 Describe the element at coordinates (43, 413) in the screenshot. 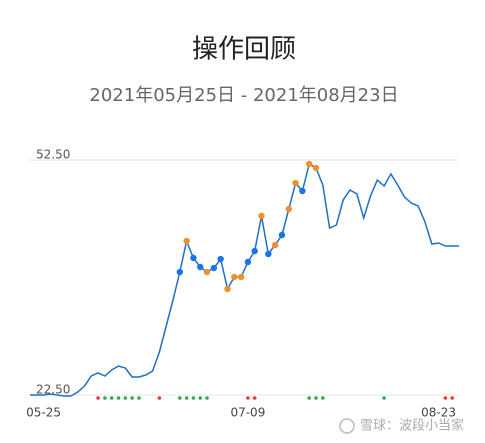

I see `x-tick-label: 05-25` at that location.